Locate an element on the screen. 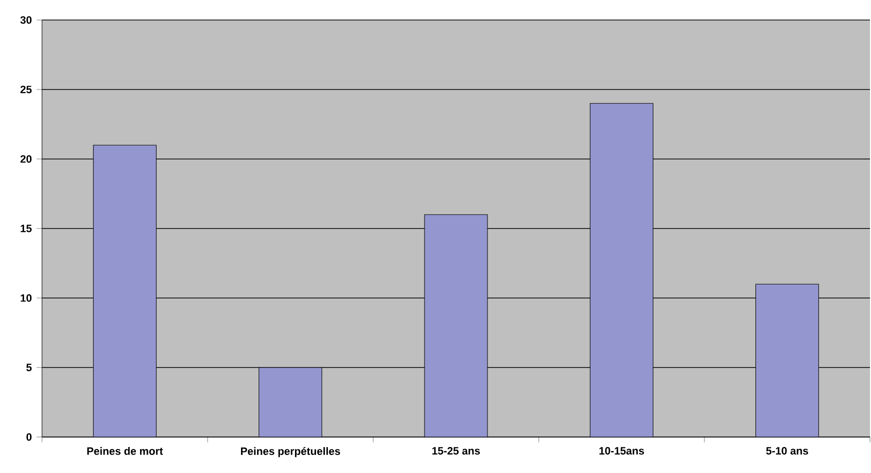 The image size is (871, 473). y-tick-label: 10 is located at coordinates (26, 298).